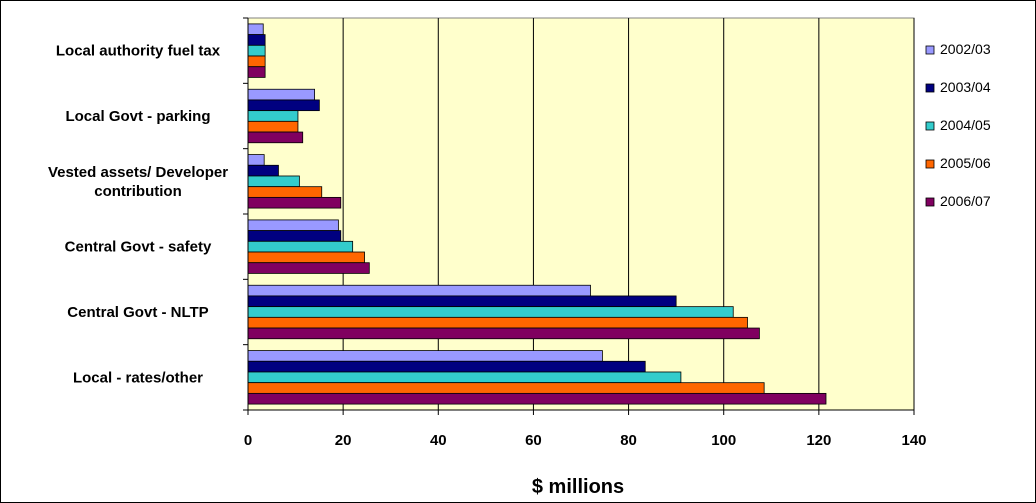 This screenshot has height=503, width=1036. I want to click on category-label: Central Govt - NLTP, so click(137, 312).